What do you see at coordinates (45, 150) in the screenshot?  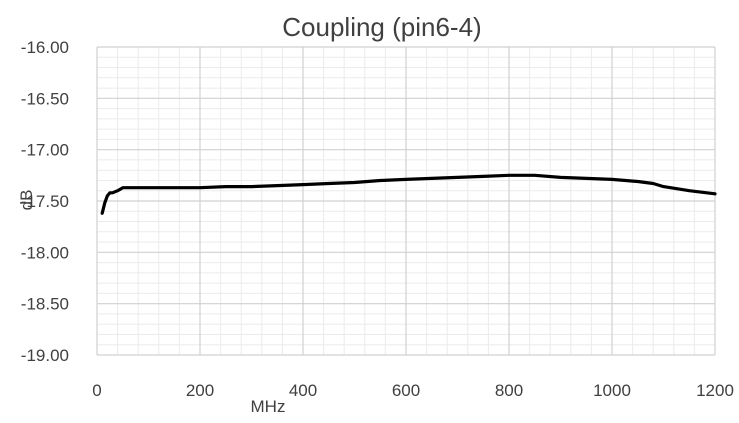 I see `y-tick-label: -17.00` at bounding box center [45, 150].